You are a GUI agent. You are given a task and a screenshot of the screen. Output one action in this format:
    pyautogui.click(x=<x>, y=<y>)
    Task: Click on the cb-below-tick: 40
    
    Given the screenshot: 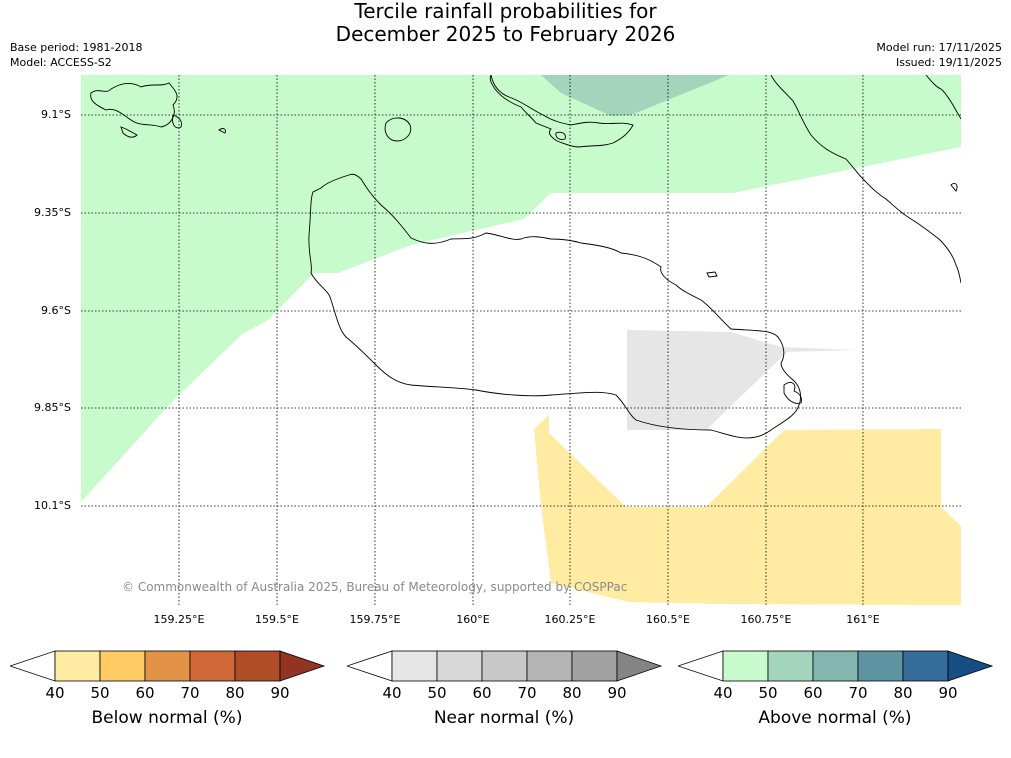 What is the action you would take?
    pyautogui.click(x=55, y=693)
    